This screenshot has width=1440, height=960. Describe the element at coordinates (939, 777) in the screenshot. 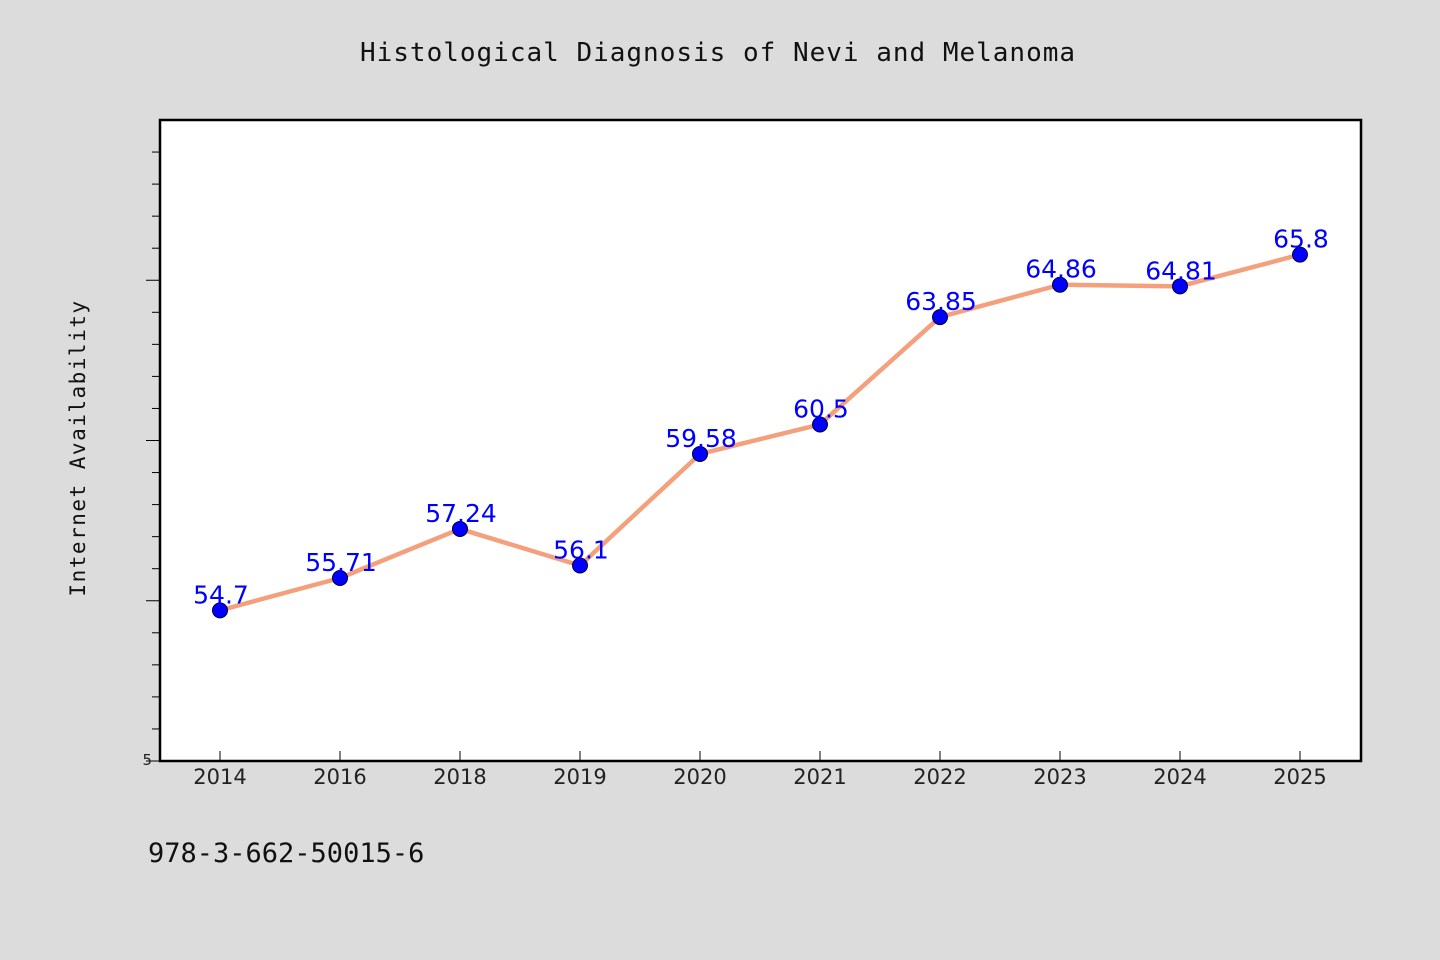

I see `x-tick-label: 2022` at that location.